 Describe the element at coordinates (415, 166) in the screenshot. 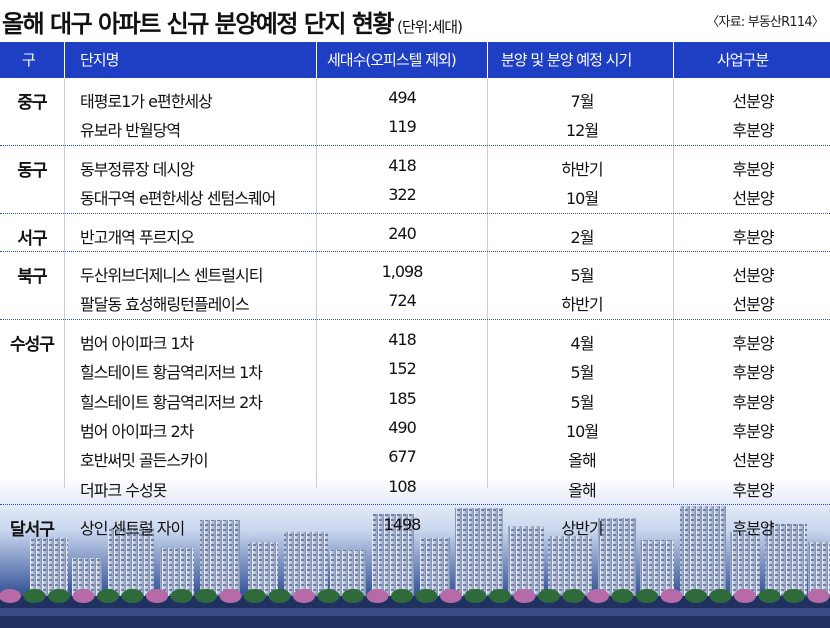

I see `table-row: 동부정류장 데시앙 418 하반기 후분양` at that location.